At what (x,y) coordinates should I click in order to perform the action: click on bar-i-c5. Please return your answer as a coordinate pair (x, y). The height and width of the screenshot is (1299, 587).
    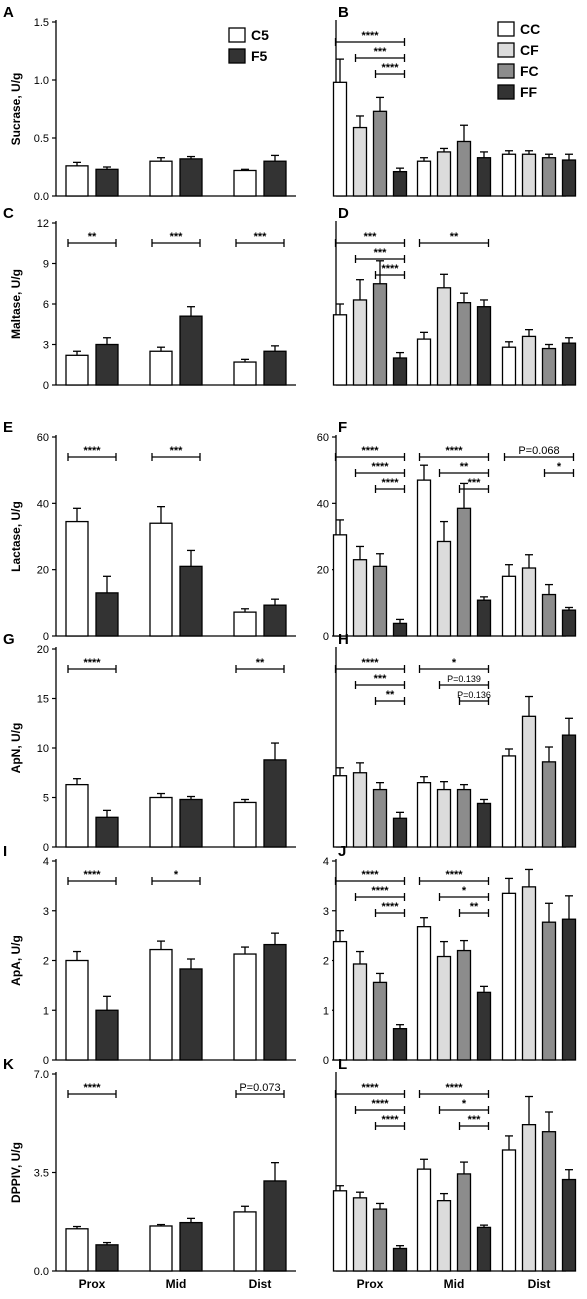
    Looking at the image, I should click on (245, 1007).